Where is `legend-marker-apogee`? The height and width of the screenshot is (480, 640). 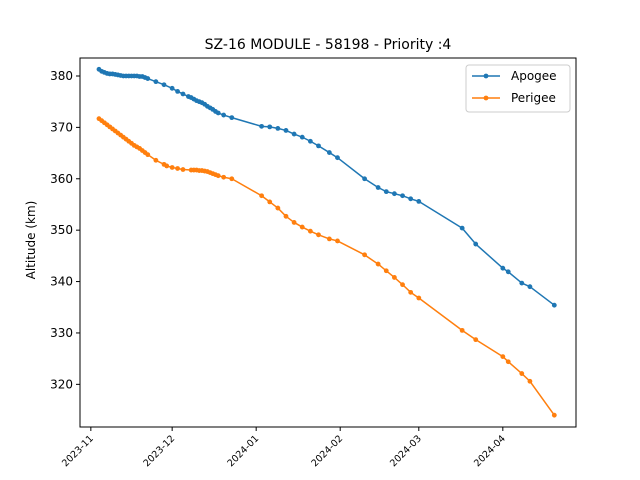
legend-marker-apogee is located at coordinates (486, 76).